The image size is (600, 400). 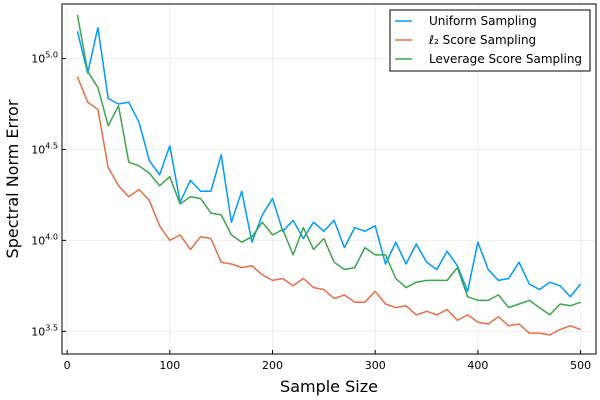 What do you see at coordinates (477, 365) in the screenshot?
I see `x-tick-label: 400` at bounding box center [477, 365].